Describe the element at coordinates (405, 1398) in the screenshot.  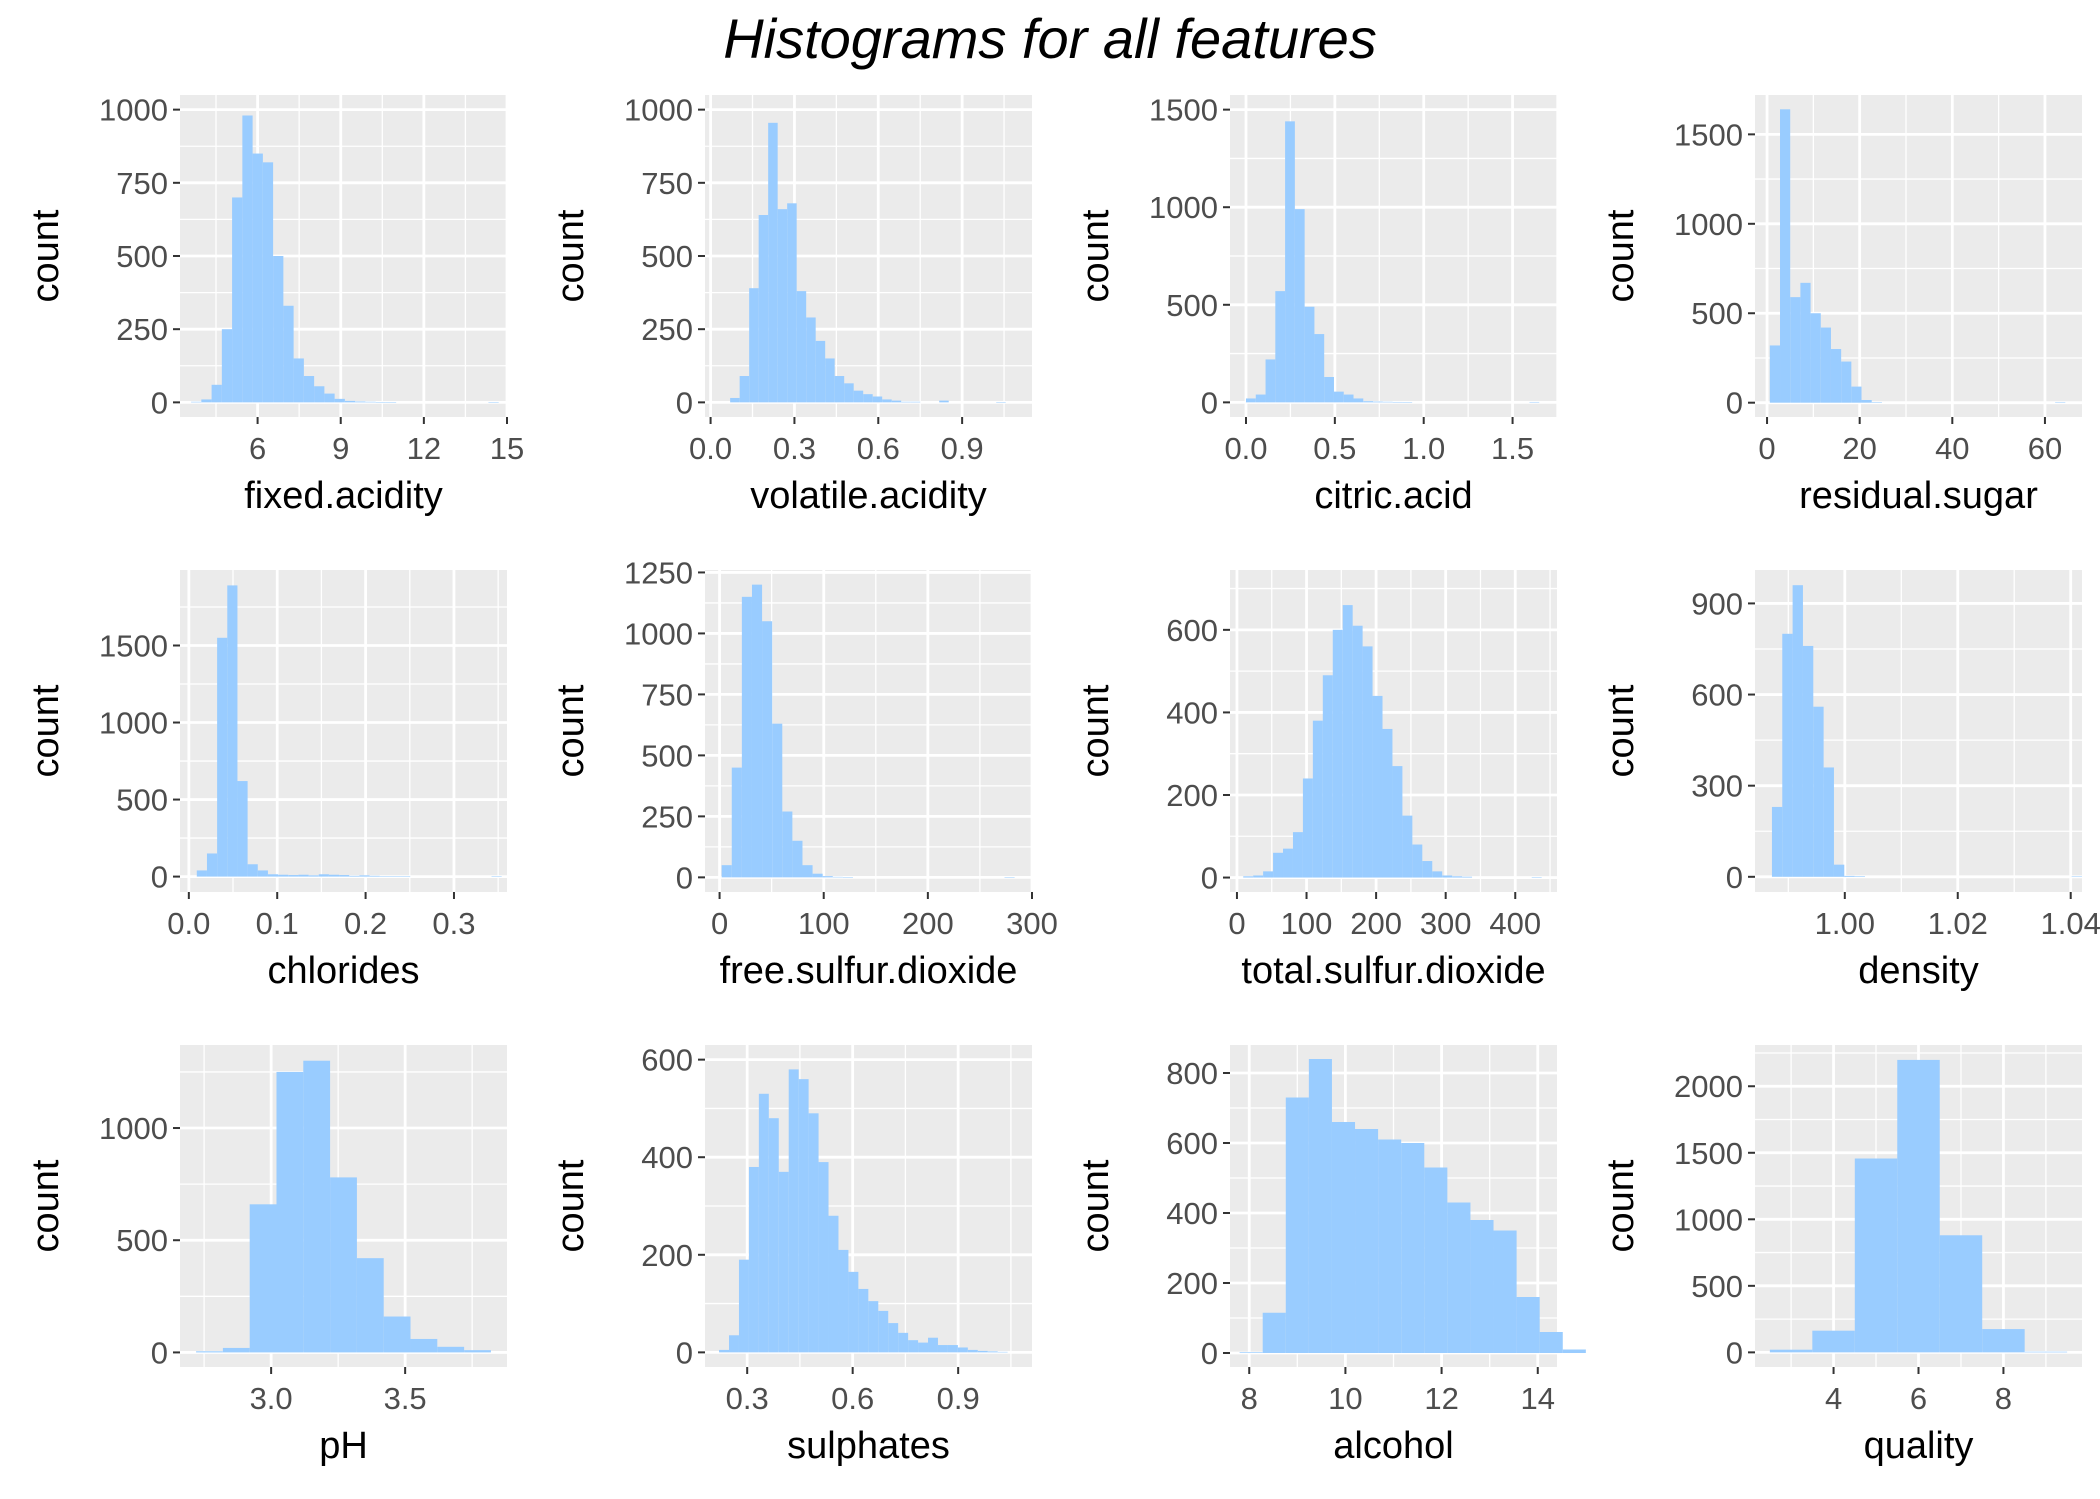
I see `x-tick-label: 3.5` at that location.